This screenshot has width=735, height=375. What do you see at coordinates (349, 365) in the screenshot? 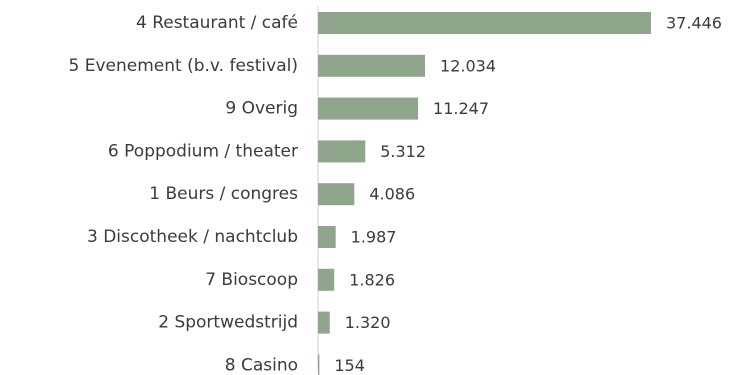
I see `value-label: 154` at bounding box center [349, 365].